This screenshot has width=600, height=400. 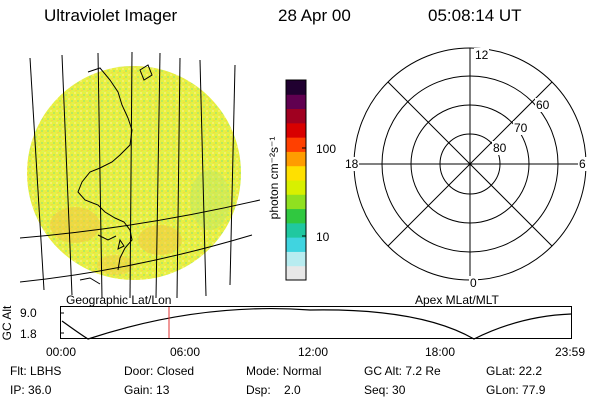 I want to click on left-map-label: Geographic Lat/Lon, so click(x=119, y=300).